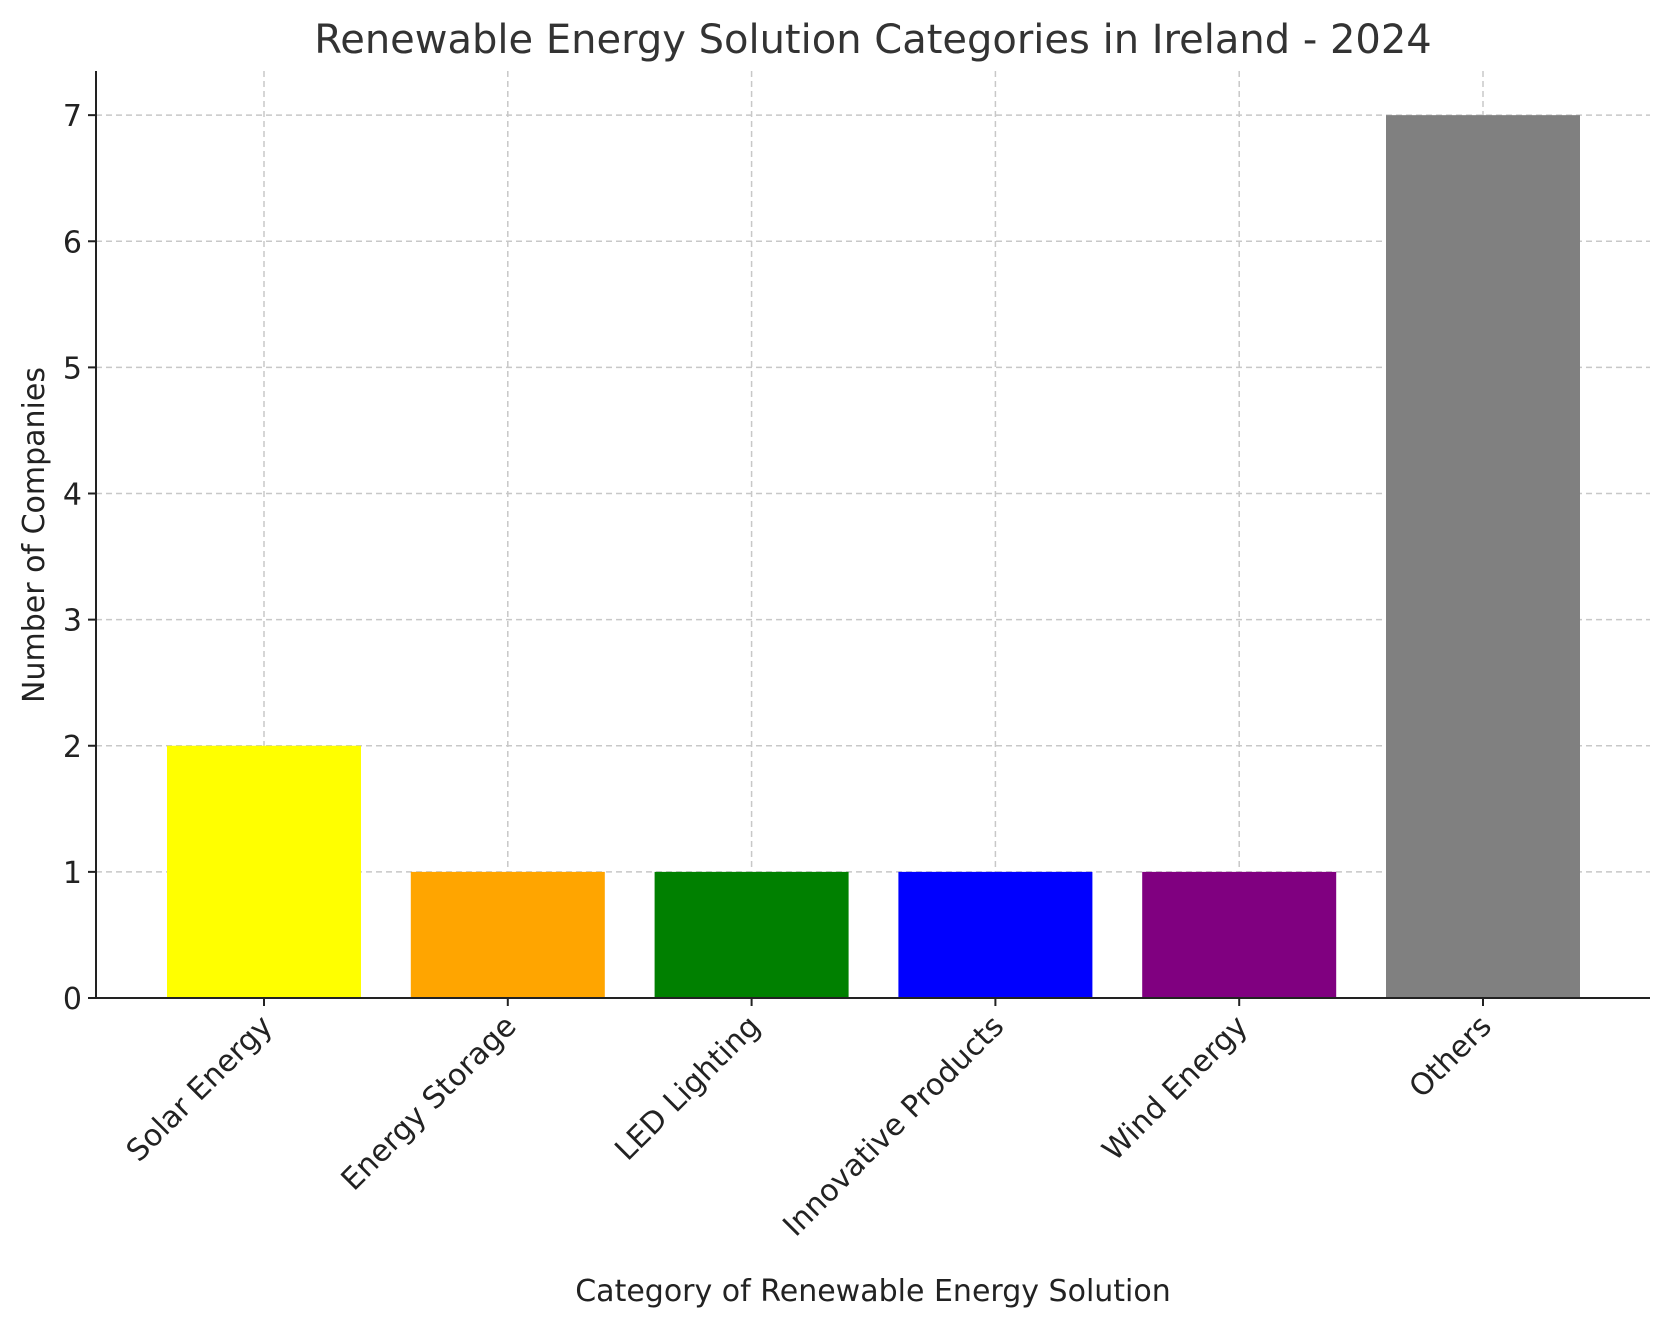  I want to click on bar-innovative-products, so click(995, 934).